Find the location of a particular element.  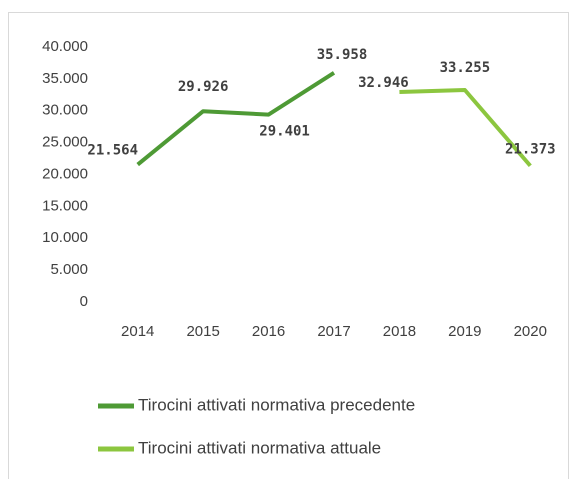

x-tick-label: 2019 is located at coordinates (464, 331).